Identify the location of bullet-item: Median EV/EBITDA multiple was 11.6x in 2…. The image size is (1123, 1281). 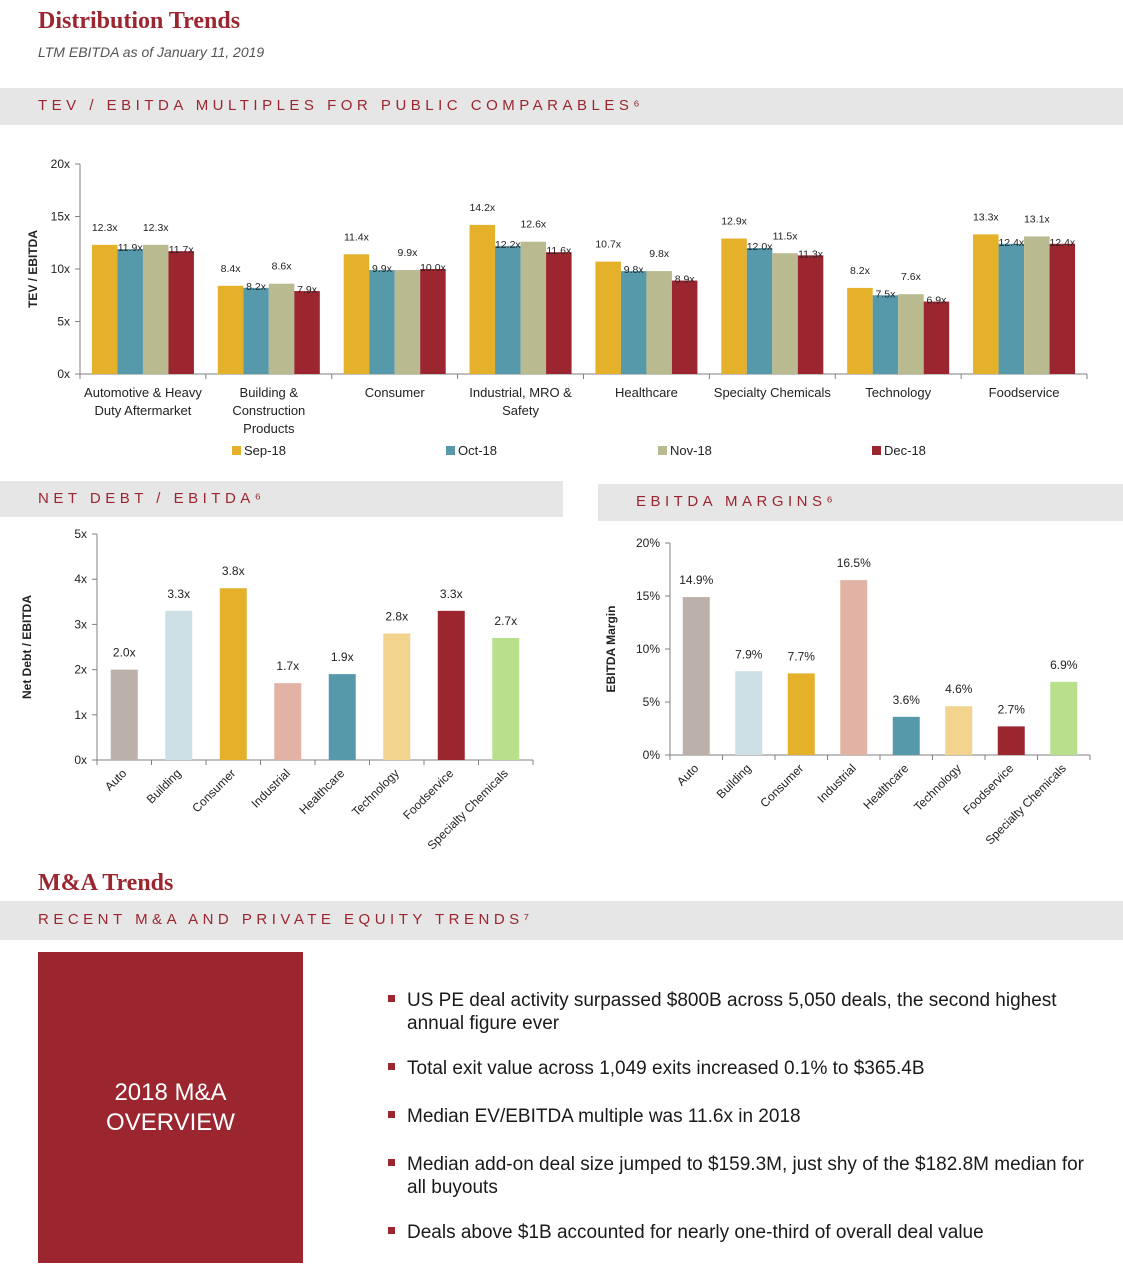
(738, 1116).